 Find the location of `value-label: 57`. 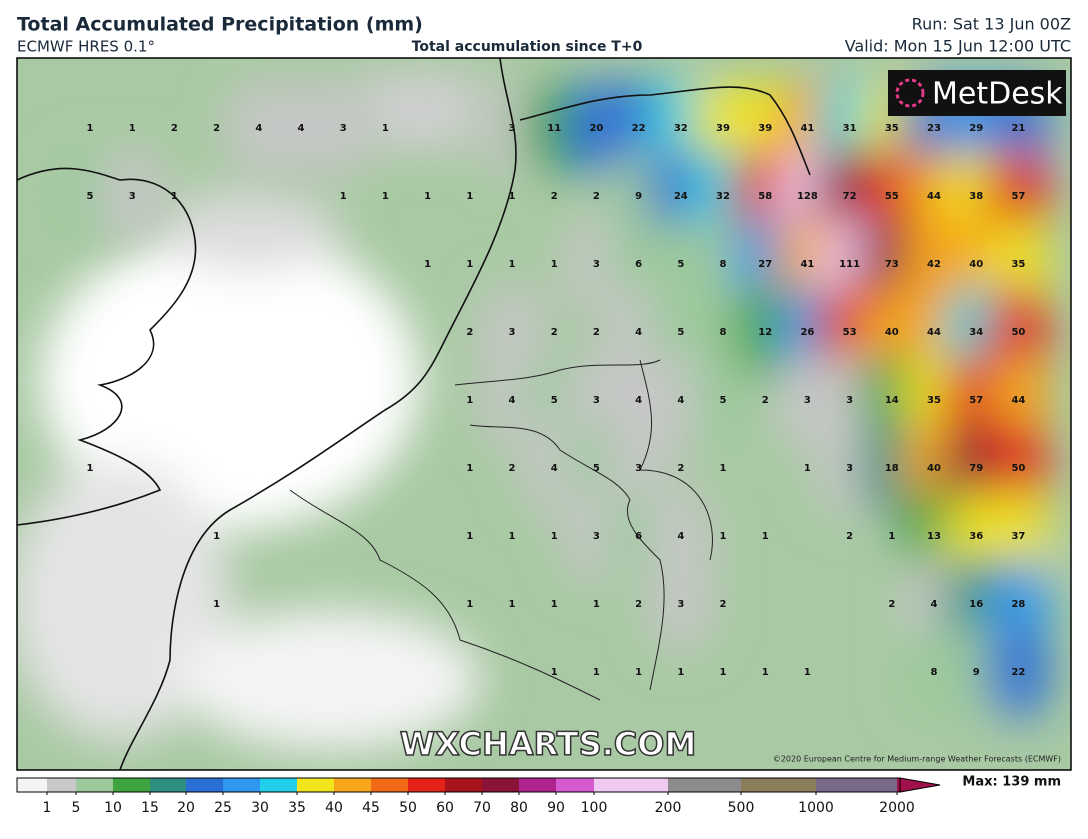

value-label: 57 is located at coordinates (1018, 196).